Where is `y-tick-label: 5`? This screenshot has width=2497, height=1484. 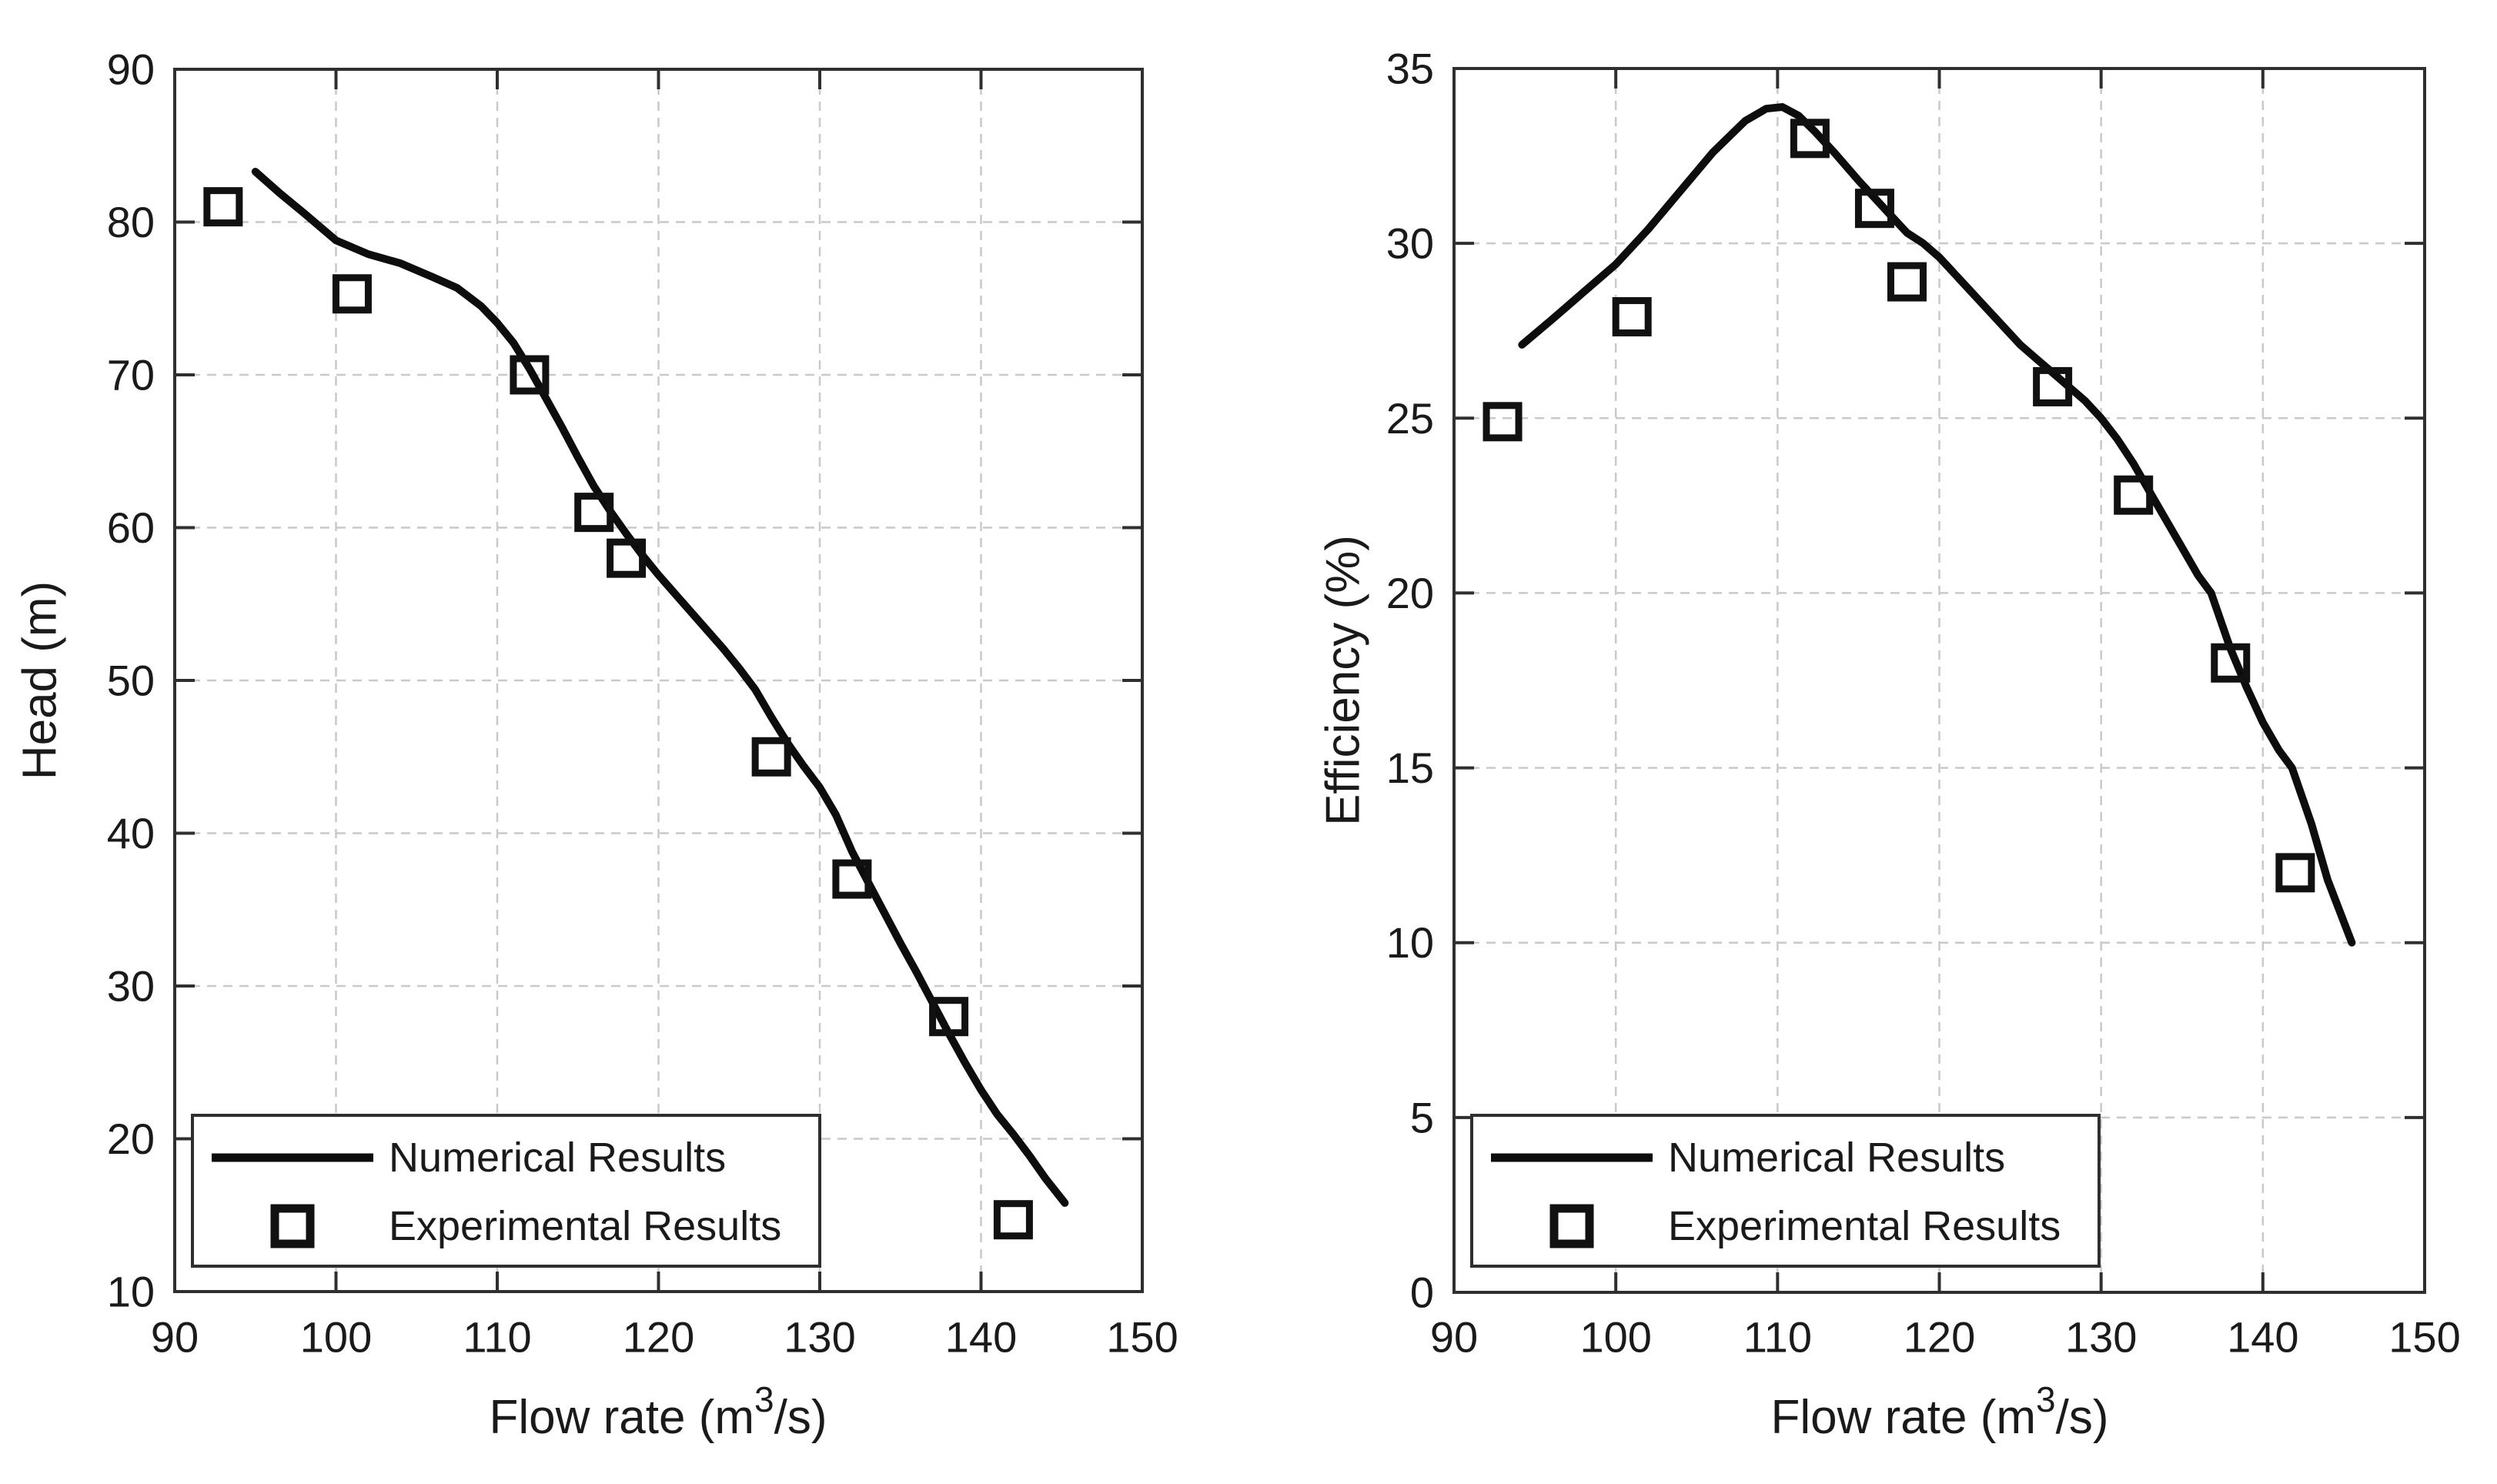
y-tick-label: 5 is located at coordinates (1422, 1117).